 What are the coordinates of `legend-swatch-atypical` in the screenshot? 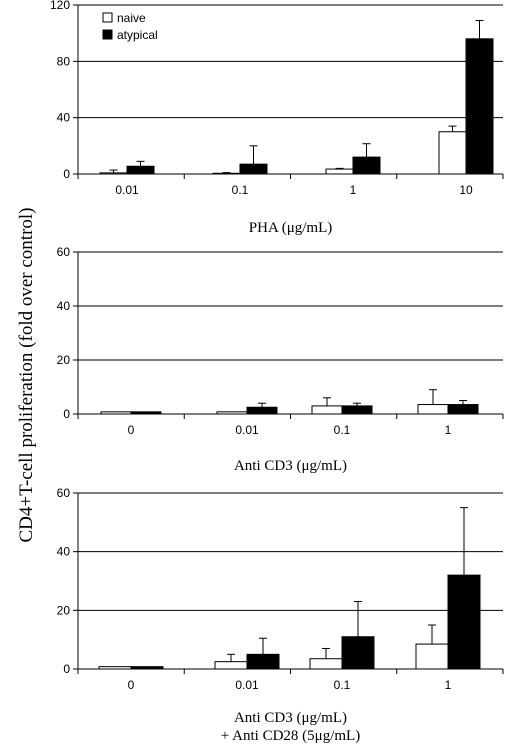 It's located at (107, 34).